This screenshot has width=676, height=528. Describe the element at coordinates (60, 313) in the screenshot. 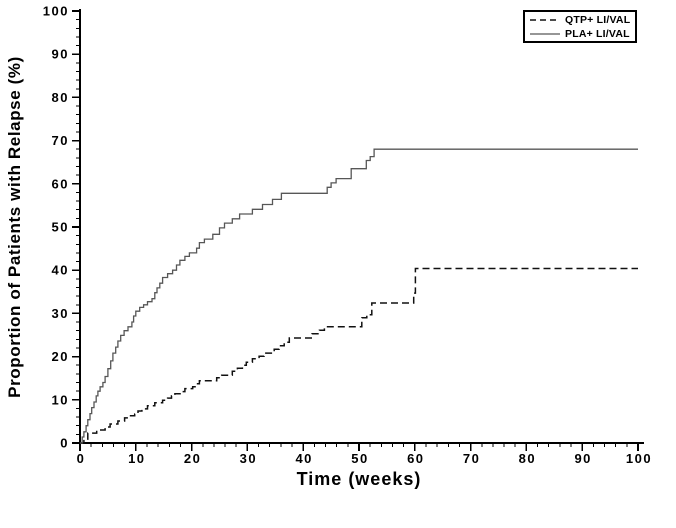

I see `y-tick-label: 30` at that location.